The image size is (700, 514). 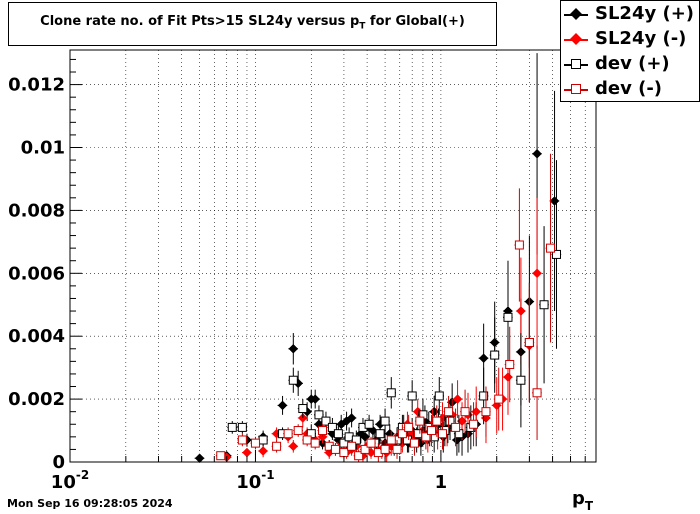 I want to click on y-tick-label: 0.002, so click(x=36, y=399).